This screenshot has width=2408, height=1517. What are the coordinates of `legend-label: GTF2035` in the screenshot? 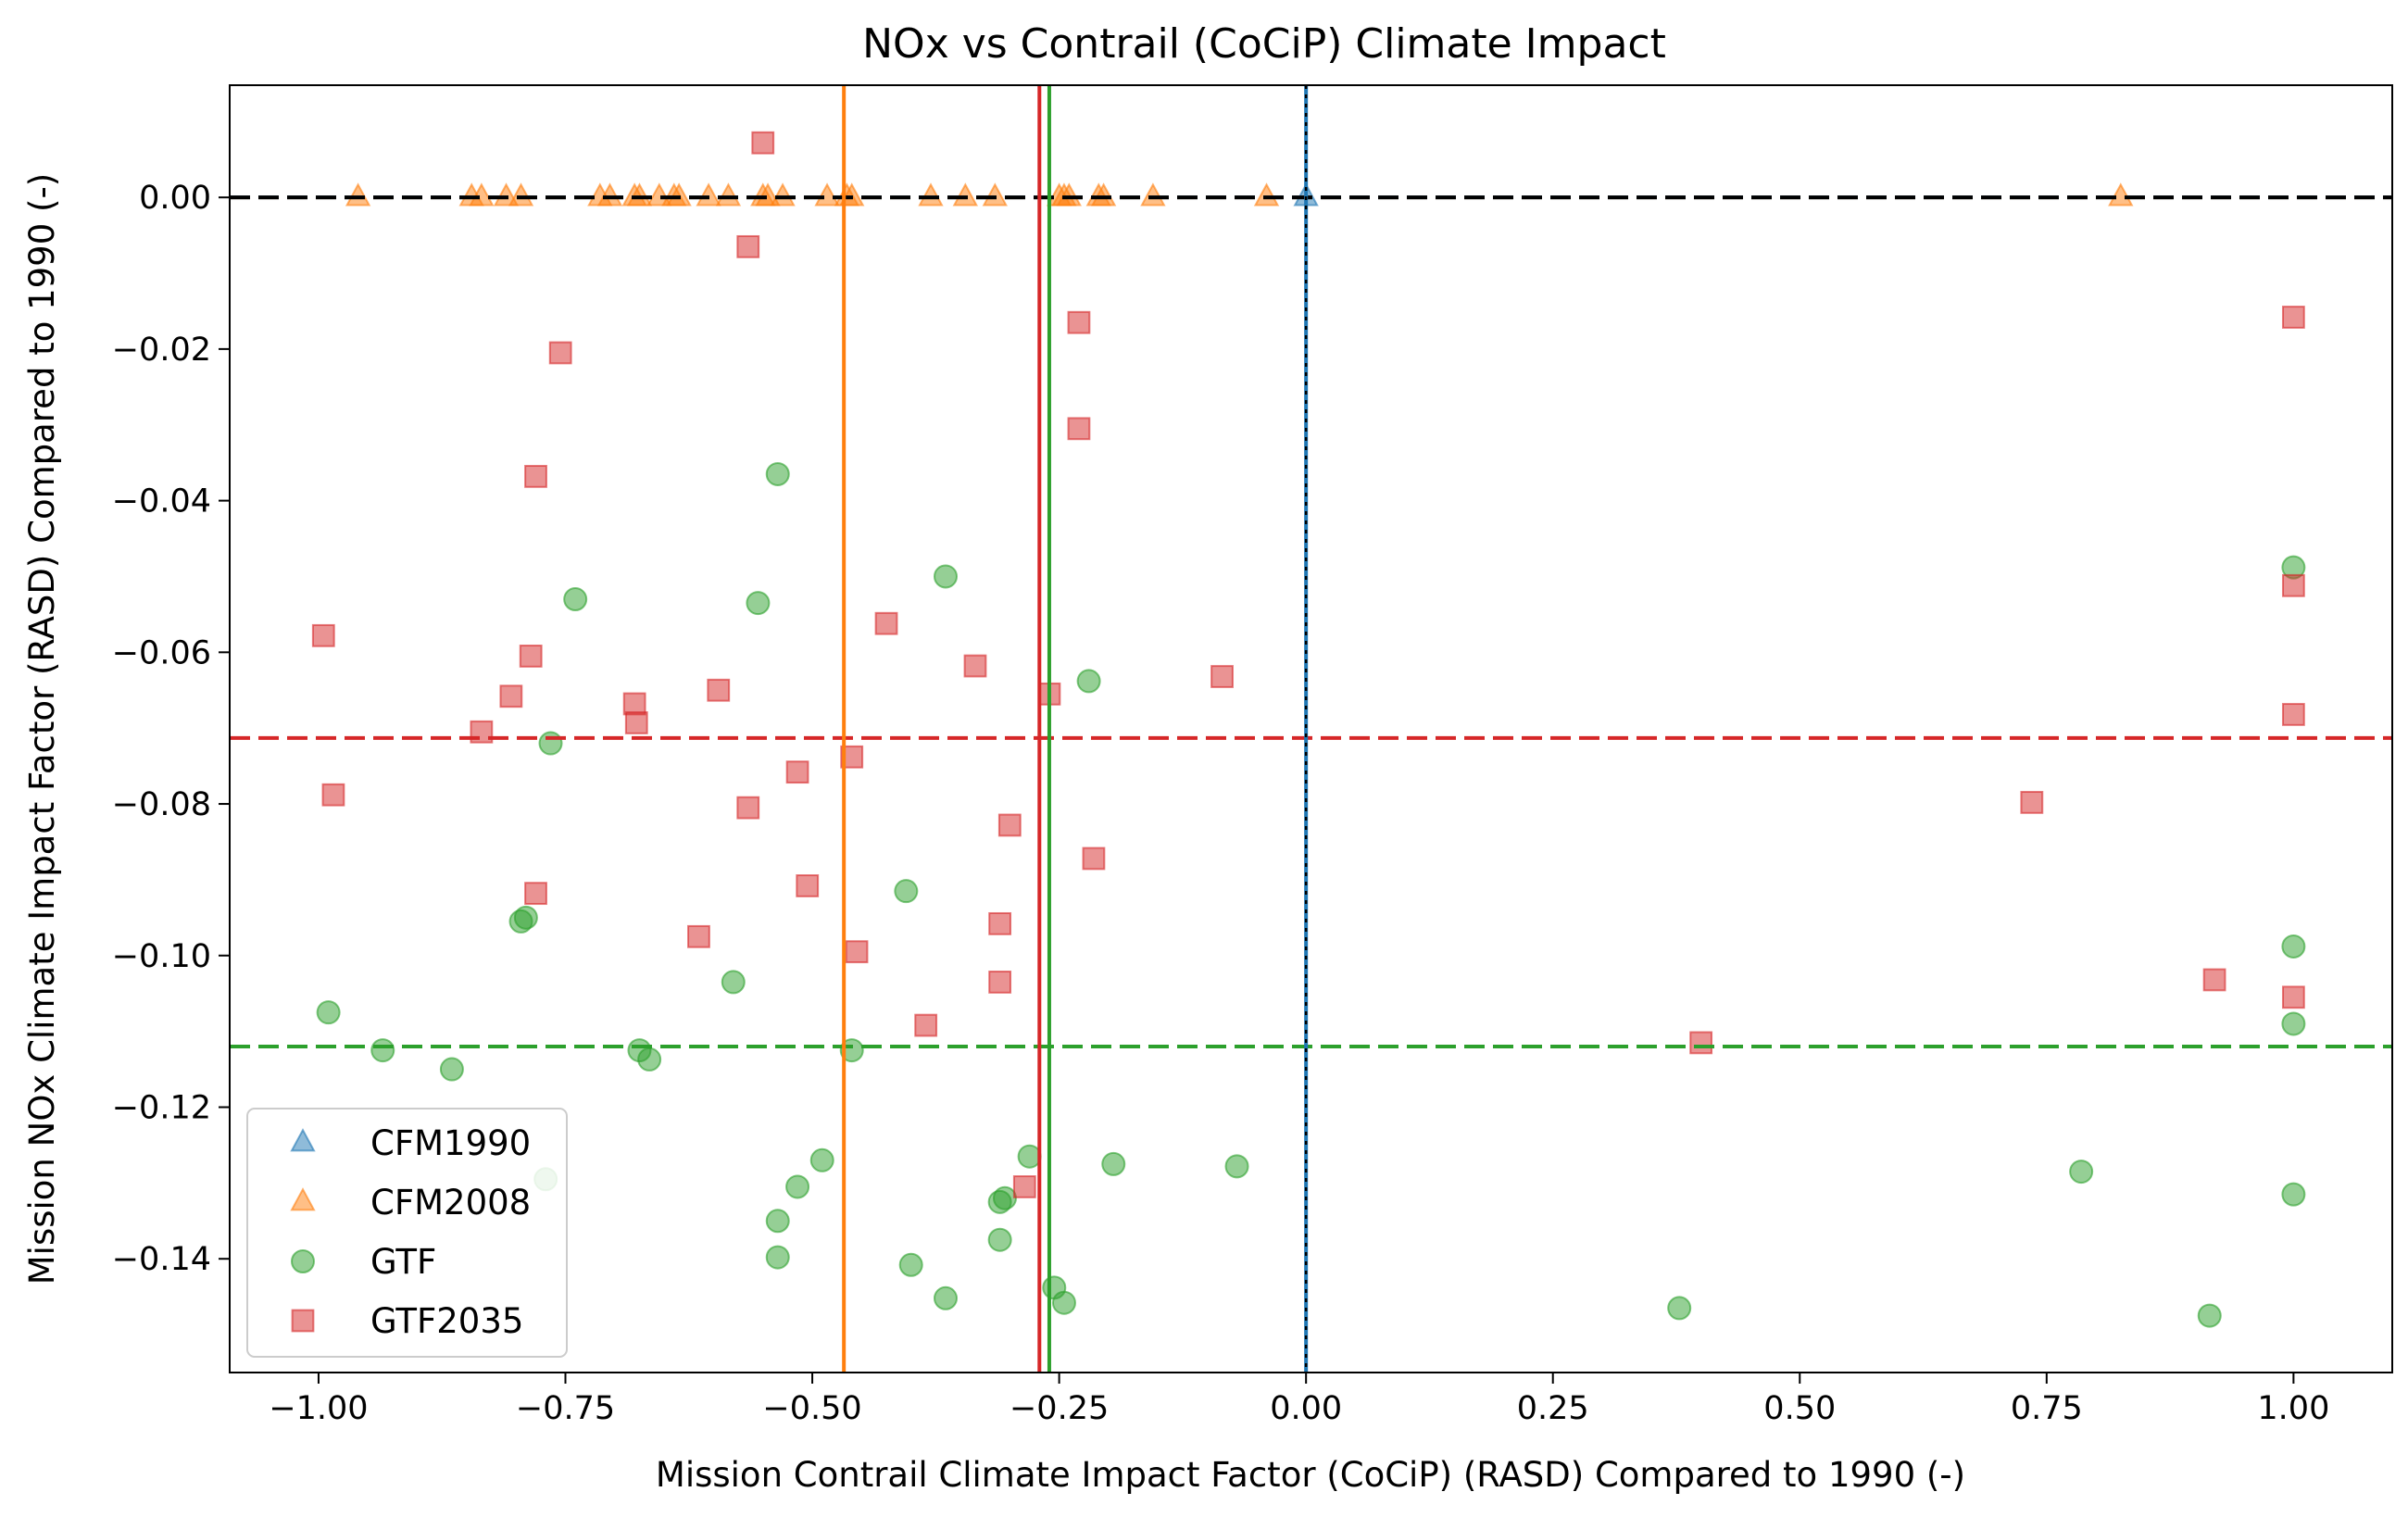 It's located at (446, 1321).